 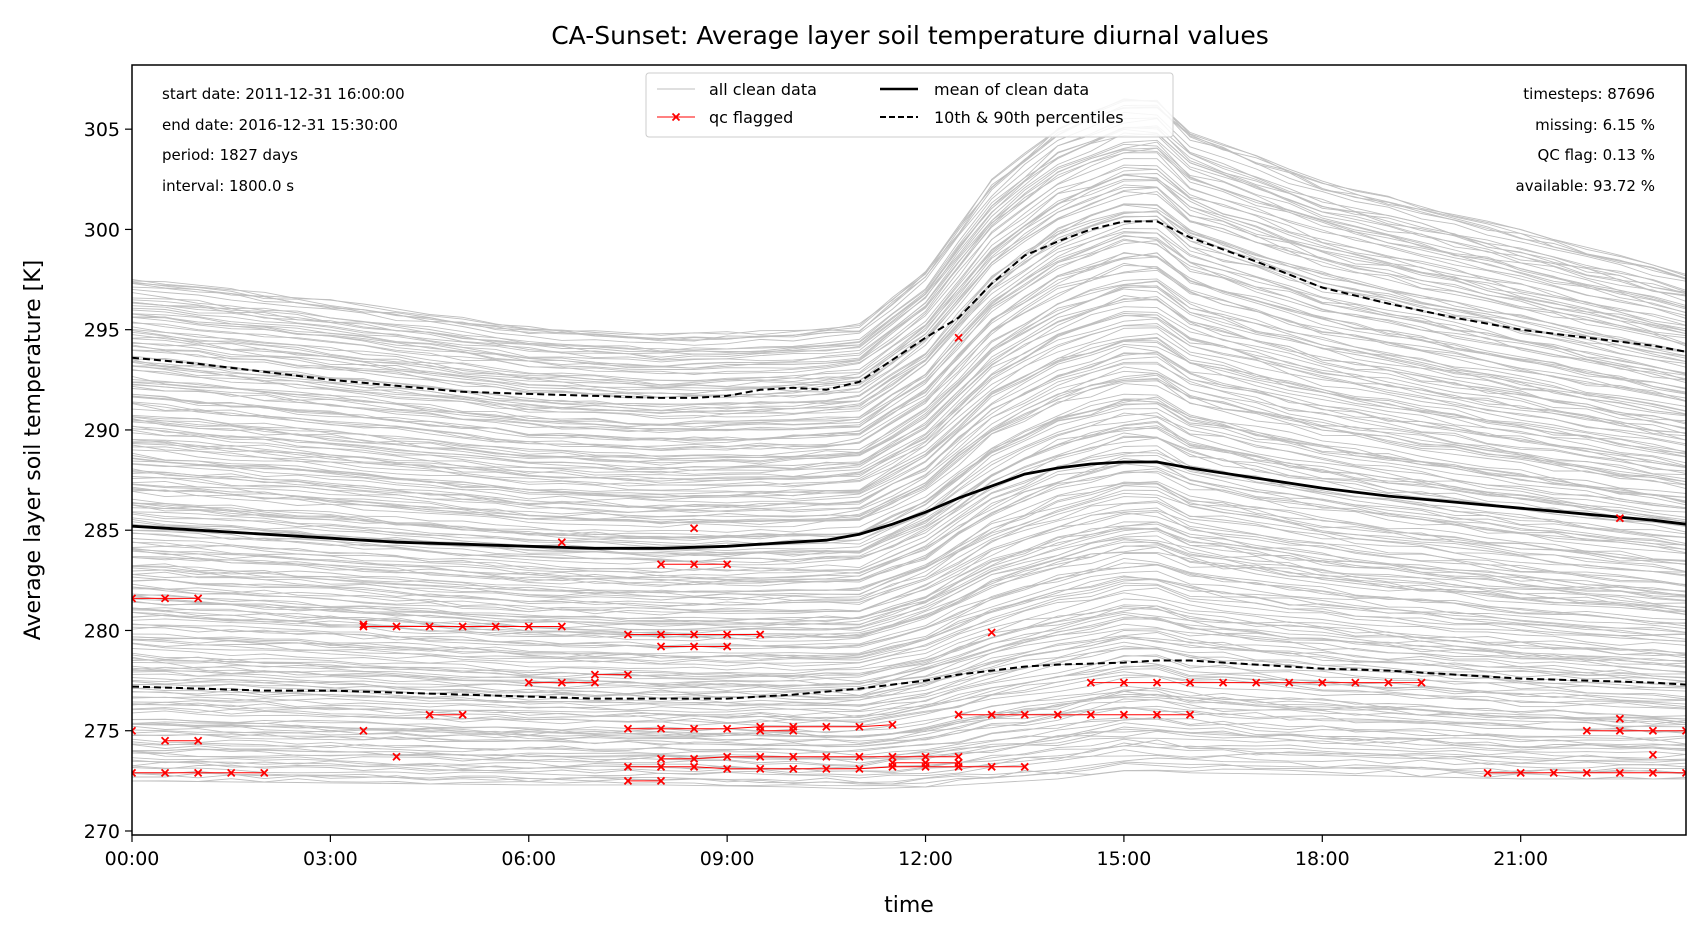 I want to click on y-tick-label: 295, so click(x=102, y=331).